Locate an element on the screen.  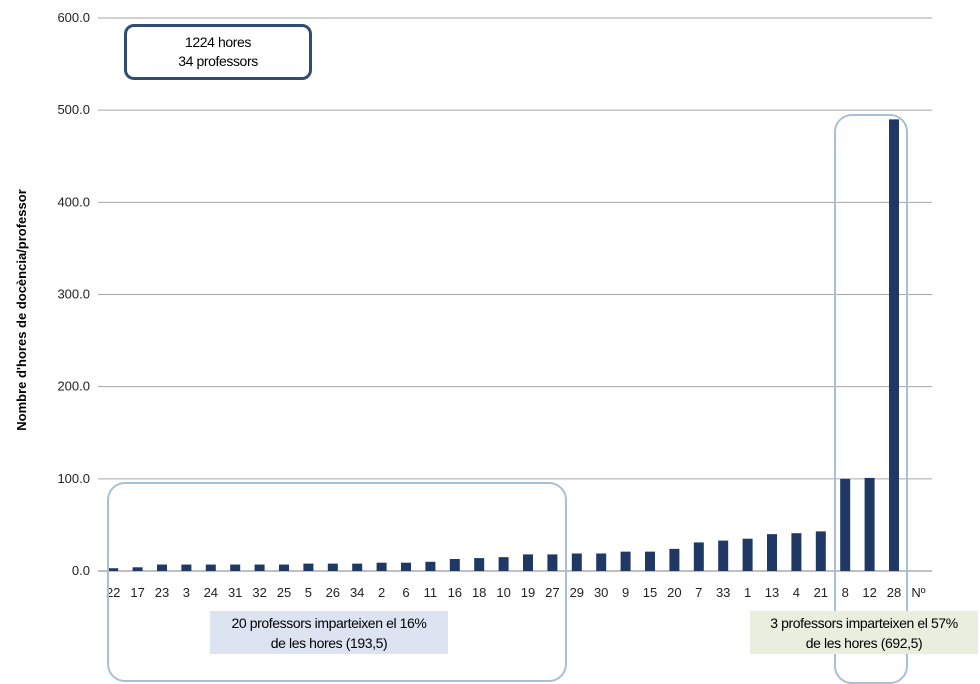
x-tick-label: 23 is located at coordinates (162, 592).